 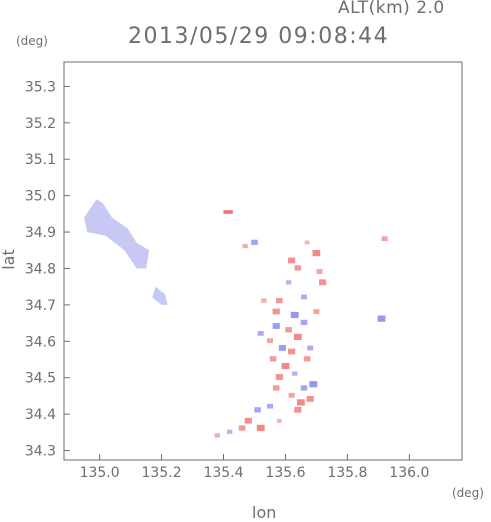 What do you see at coordinates (409, 473) in the screenshot?
I see `x-tick-label: 136.0` at bounding box center [409, 473].